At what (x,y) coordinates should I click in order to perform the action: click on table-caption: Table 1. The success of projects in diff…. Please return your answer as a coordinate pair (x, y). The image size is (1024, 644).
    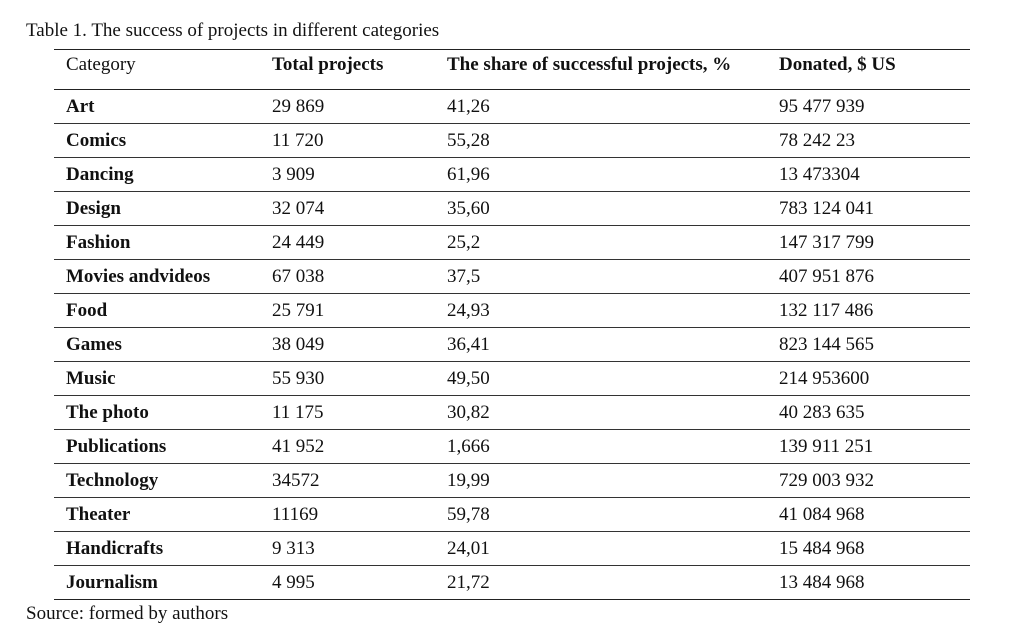
    Looking at the image, I should click on (233, 30).